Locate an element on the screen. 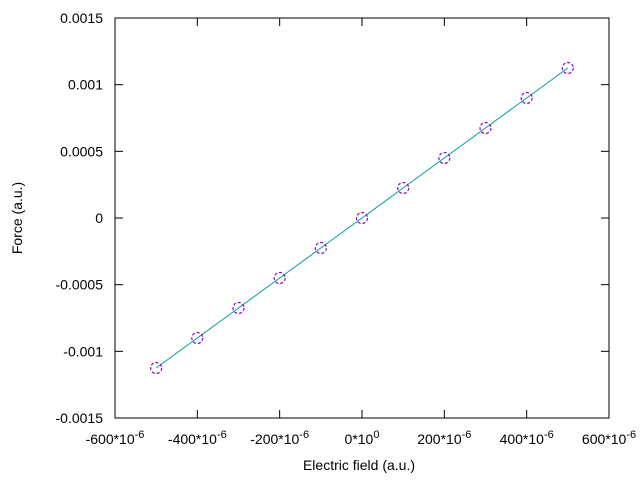 The height and width of the screenshot is (480, 640). x-tick-label-base: 600*10 is located at coordinates (604, 439).